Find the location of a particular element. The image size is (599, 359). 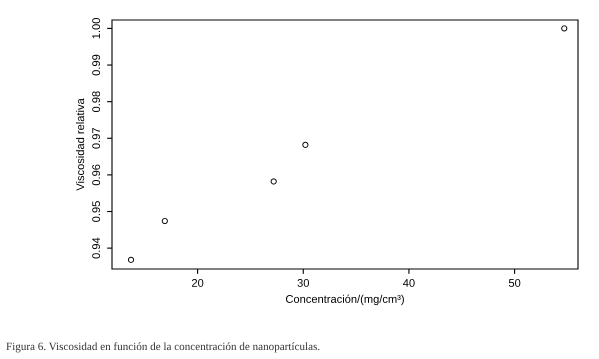

y-tick-label: 1.00 is located at coordinates (96, 28).